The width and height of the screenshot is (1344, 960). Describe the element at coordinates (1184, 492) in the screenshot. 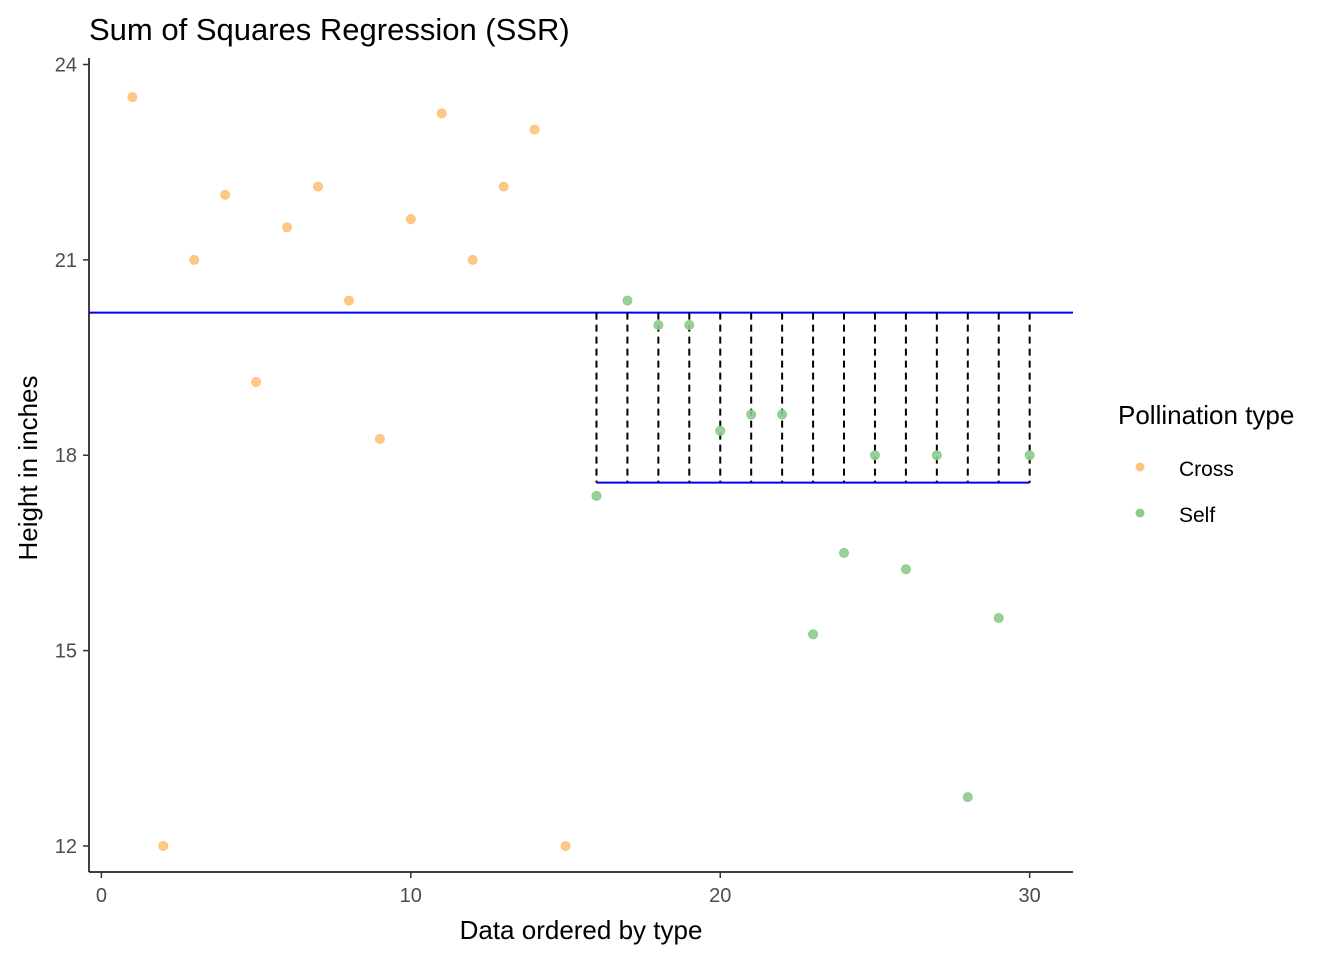

I see `legend: Cross Self` at that location.